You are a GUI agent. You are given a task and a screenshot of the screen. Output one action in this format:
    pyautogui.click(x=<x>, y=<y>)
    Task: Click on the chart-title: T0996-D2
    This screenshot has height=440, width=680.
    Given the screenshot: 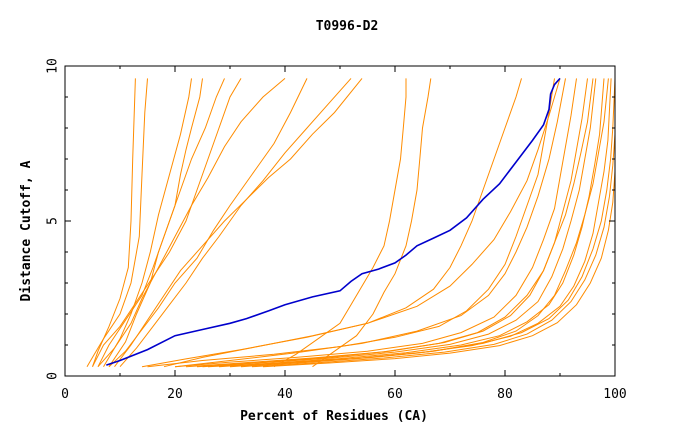 What is the action you would take?
    pyautogui.click(x=347, y=26)
    